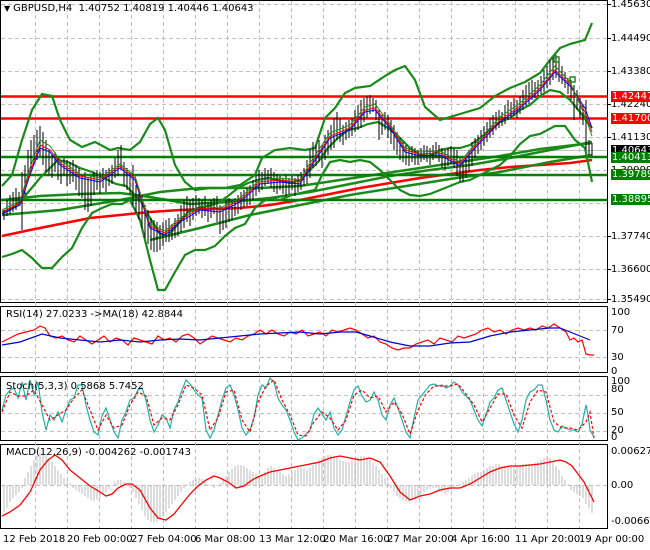 This screenshot has width=650, height=550. What do you see at coordinates (630, 137) in the screenshot?
I see `price-tick: 1.41130` at bounding box center [630, 137].